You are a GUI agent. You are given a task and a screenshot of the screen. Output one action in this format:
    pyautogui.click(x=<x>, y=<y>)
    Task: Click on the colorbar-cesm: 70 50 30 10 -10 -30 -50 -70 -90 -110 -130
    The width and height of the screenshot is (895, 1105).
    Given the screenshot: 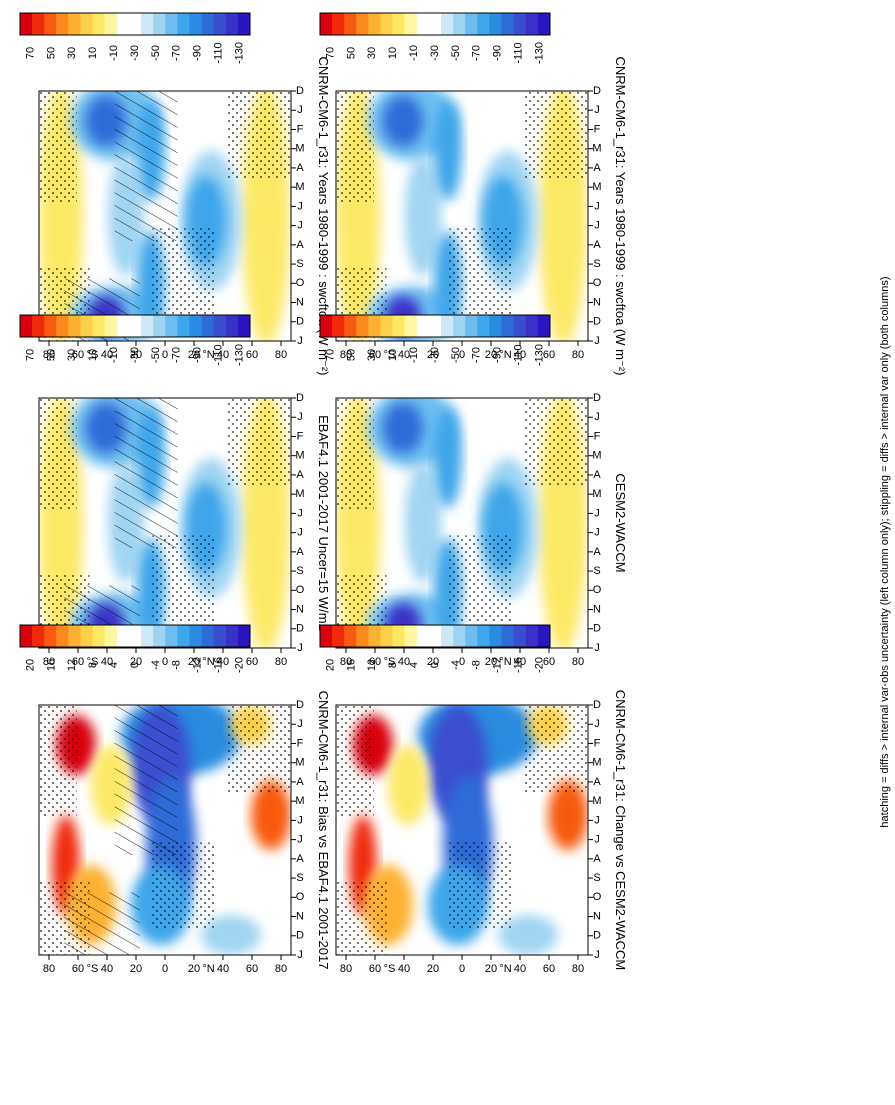 What is the action you would take?
    pyautogui.click(x=435, y=340)
    